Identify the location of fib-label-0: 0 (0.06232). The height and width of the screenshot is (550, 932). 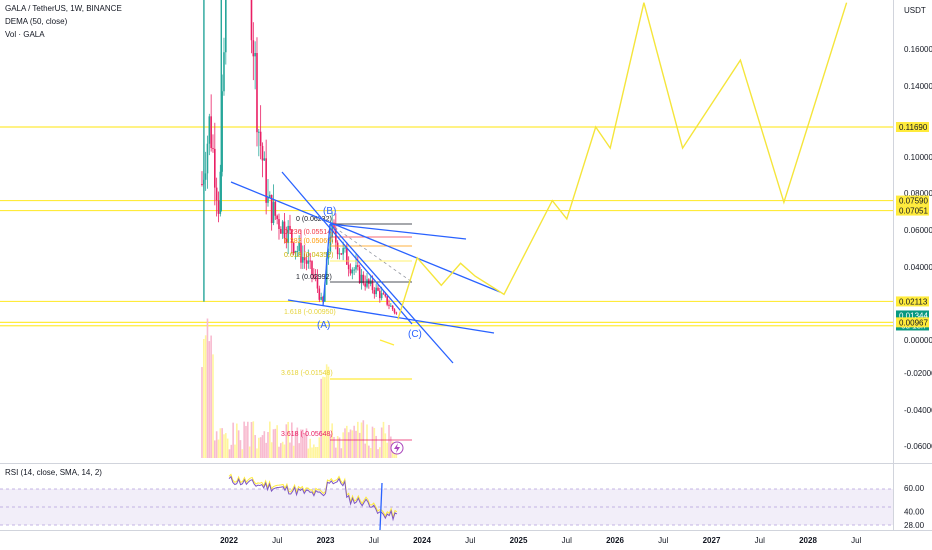
(314, 219).